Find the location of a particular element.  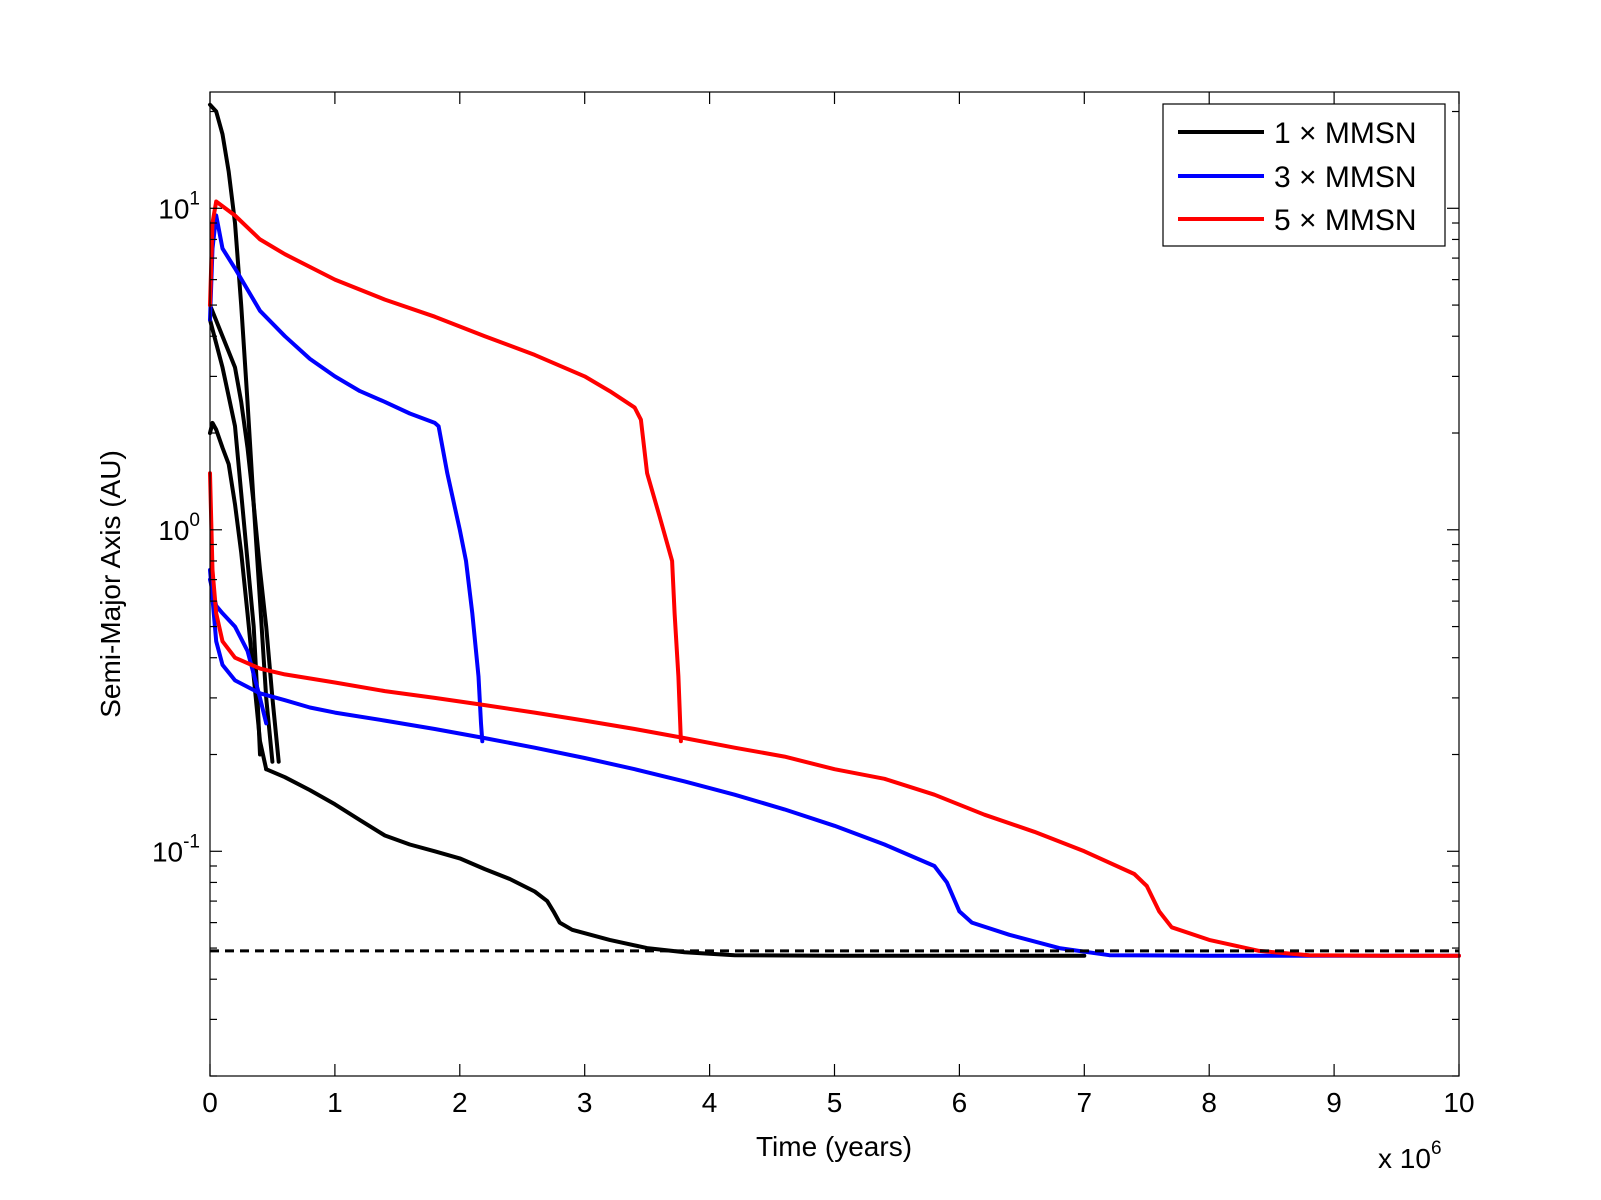

x-multiplier-base: x 10 is located at coordinates (1404, 1158).